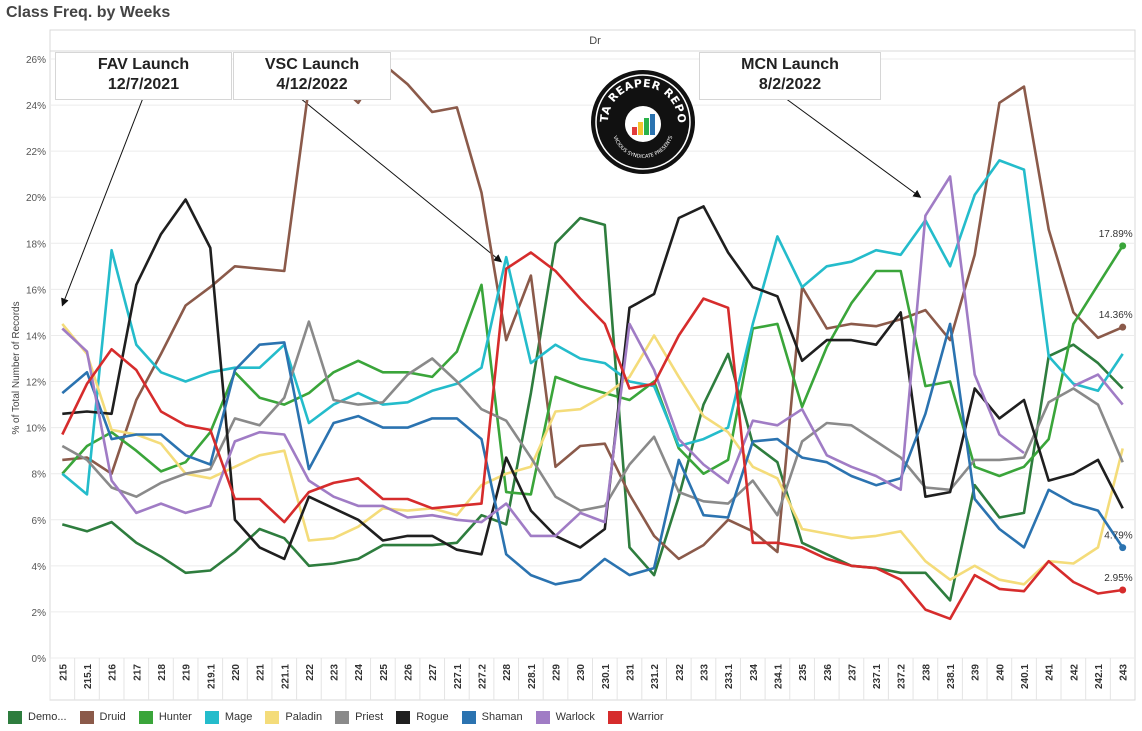 This screenshot has width=1142, height=731. What do you see at coordinates (1116, 234) in the screenshot?
I see `end-value-label: 17.89%` at bounding box center [1116, 234].